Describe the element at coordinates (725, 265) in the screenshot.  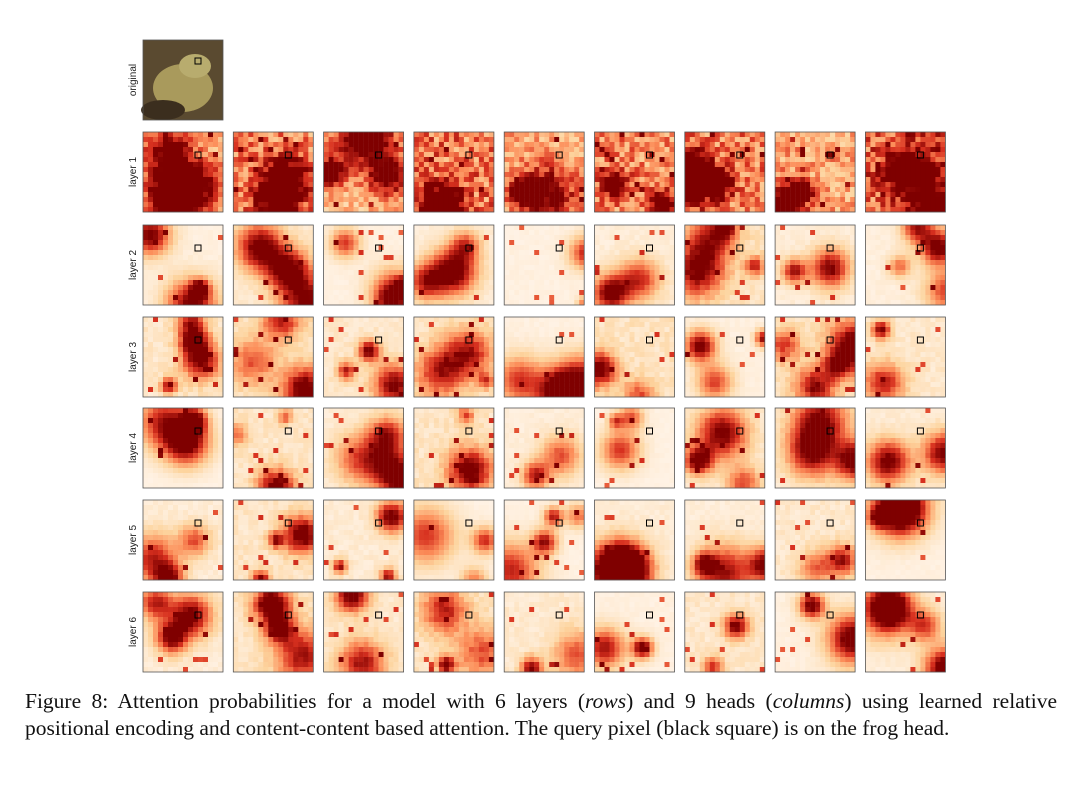
I see `attention-map` at that location.